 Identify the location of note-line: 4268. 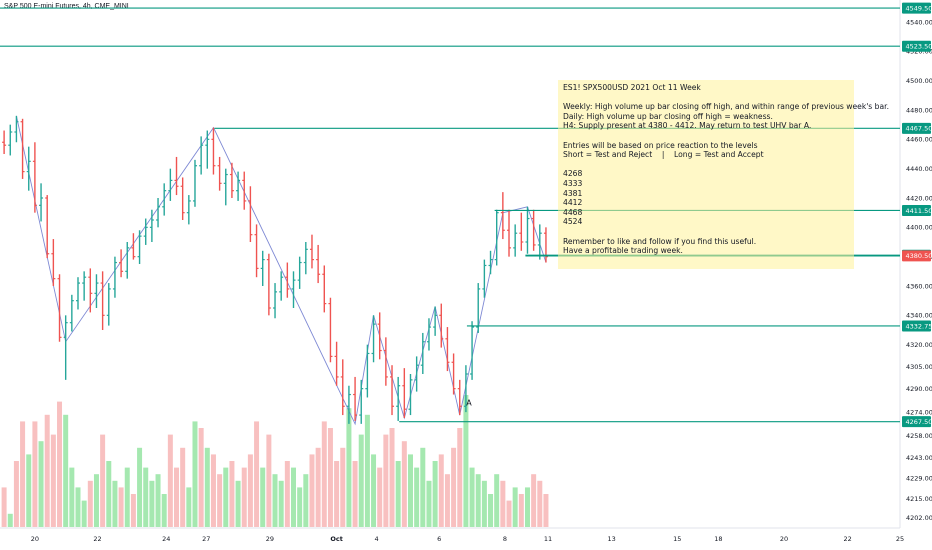
(573, 174).